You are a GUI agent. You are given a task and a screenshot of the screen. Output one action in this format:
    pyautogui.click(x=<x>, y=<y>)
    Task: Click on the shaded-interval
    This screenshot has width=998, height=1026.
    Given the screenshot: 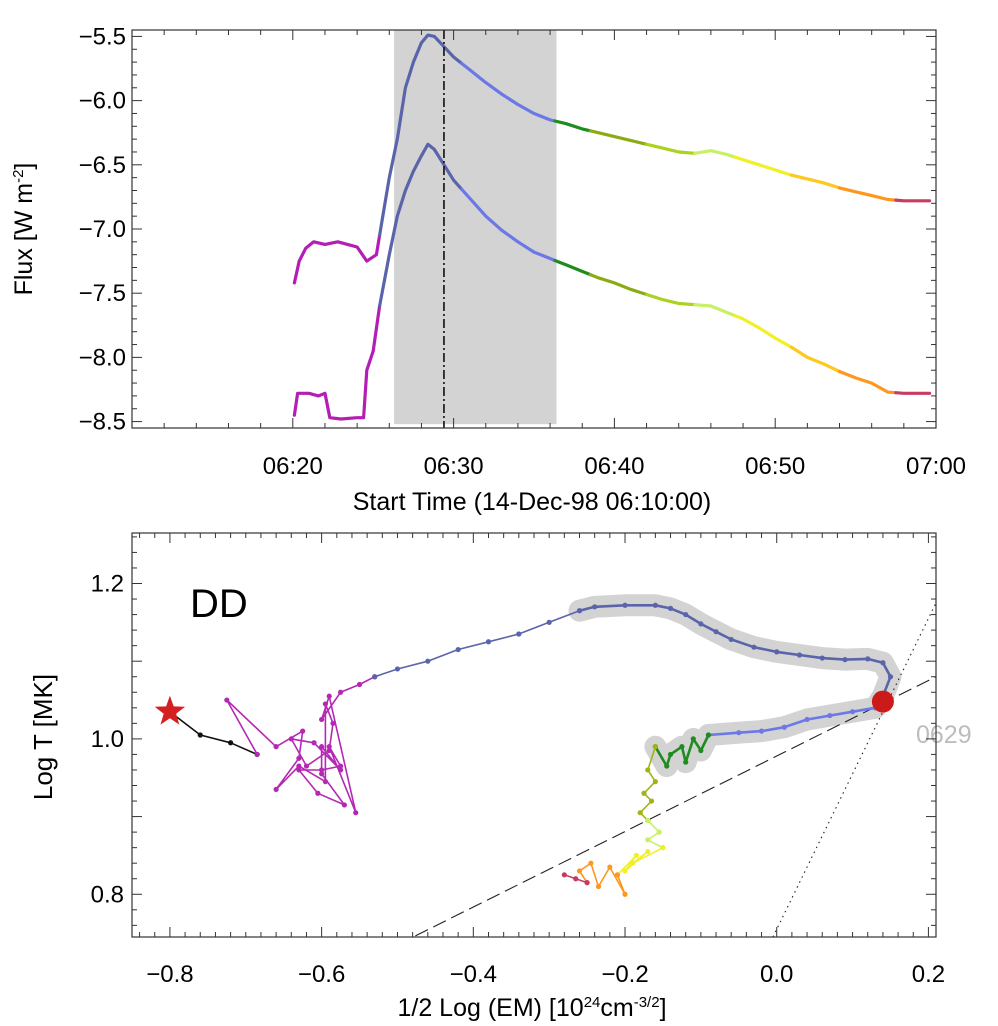 What is the action you would take?
    pyautogui.click(x=475, y=227)
    